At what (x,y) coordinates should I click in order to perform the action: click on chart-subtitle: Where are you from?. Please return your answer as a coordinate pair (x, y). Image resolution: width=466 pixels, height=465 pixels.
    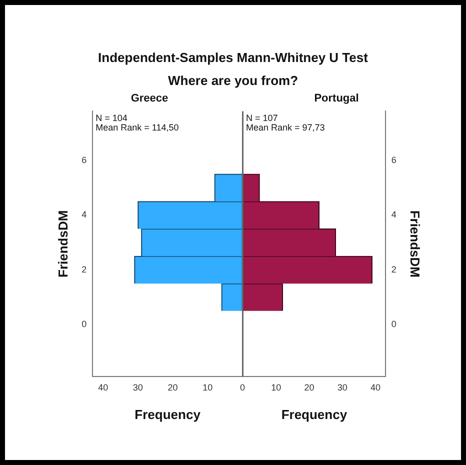
    Looking at the image, I should click on (233, 80).